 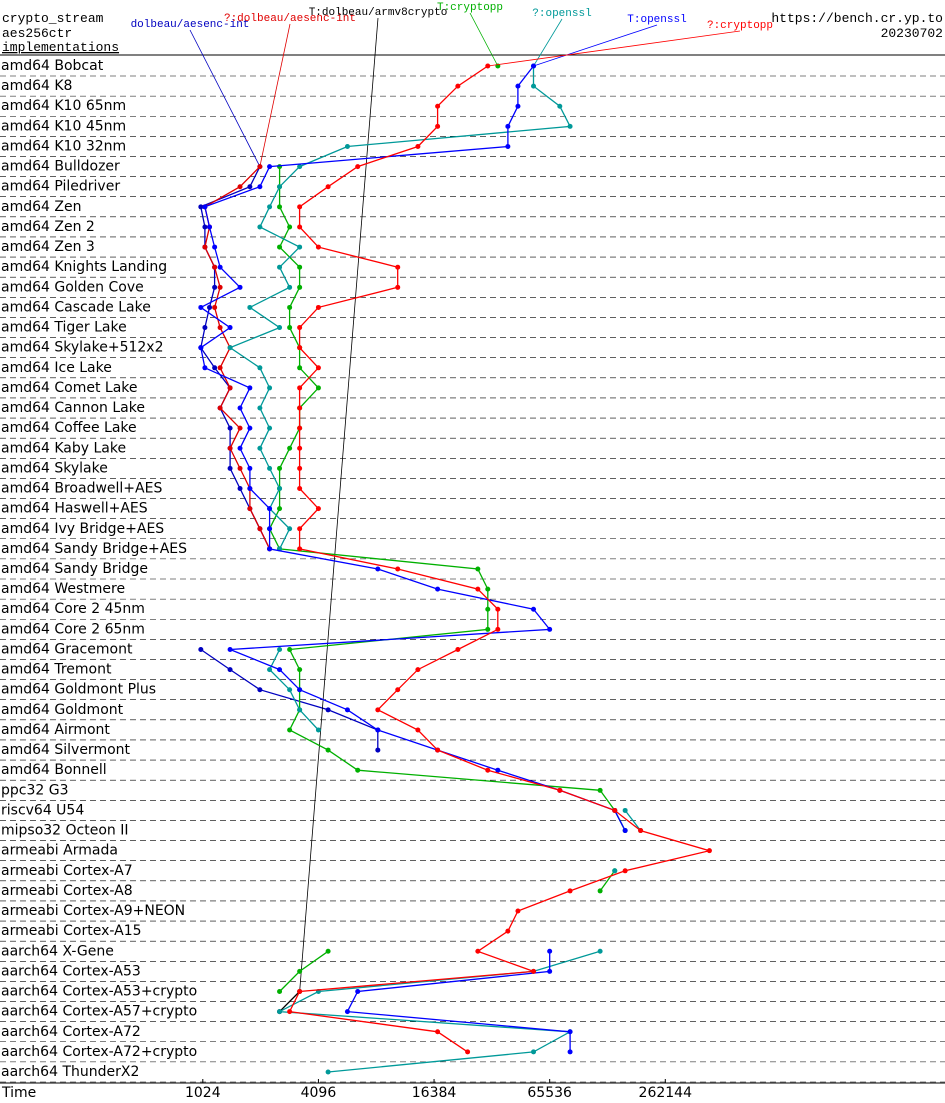 What do you see at coordinates (67, 871) in the screenshot?
I see `row-label: armeabi Cortex-A7` at bounding box center [67, 871].